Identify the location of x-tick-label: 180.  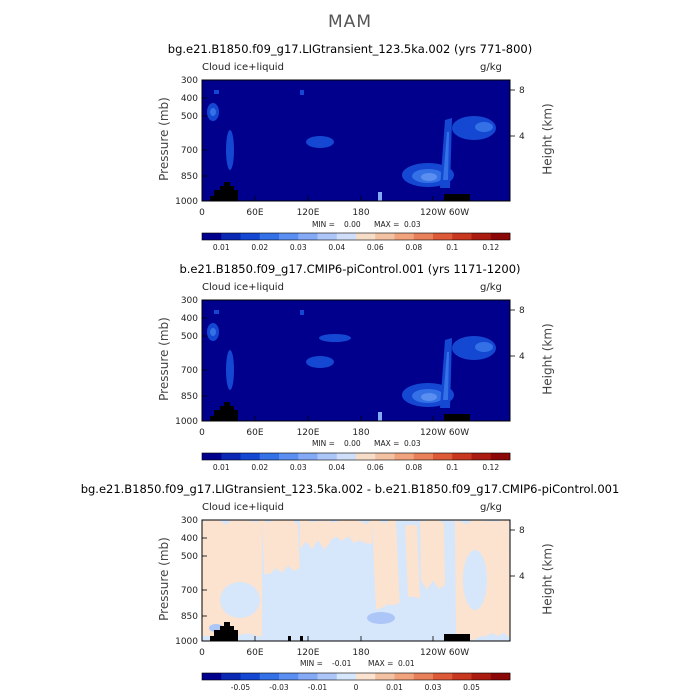
(360, 653).